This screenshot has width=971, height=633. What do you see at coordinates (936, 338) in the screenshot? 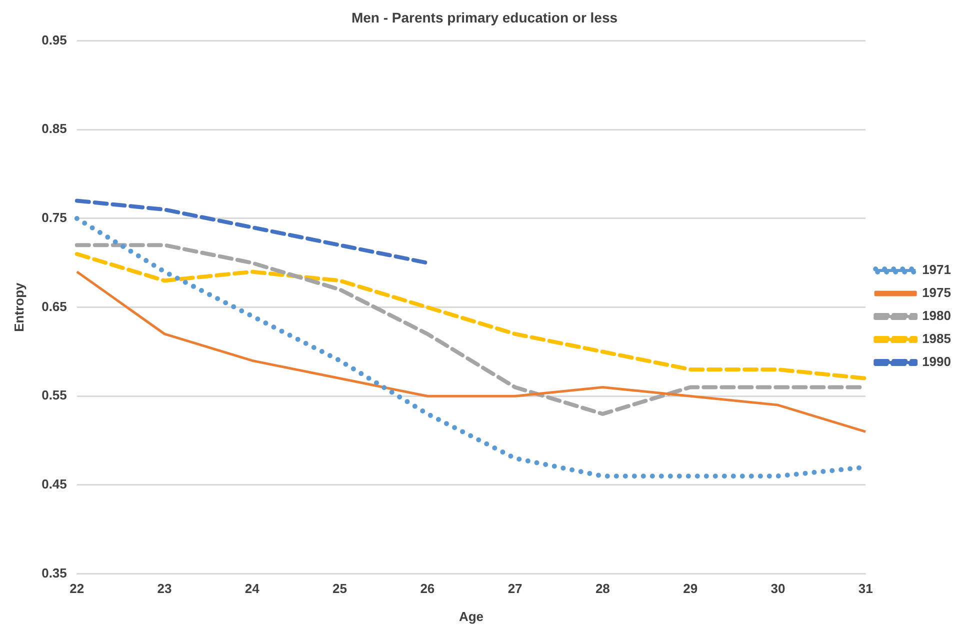
I see `legend-label: 1985` at bounding box center [936, 338].